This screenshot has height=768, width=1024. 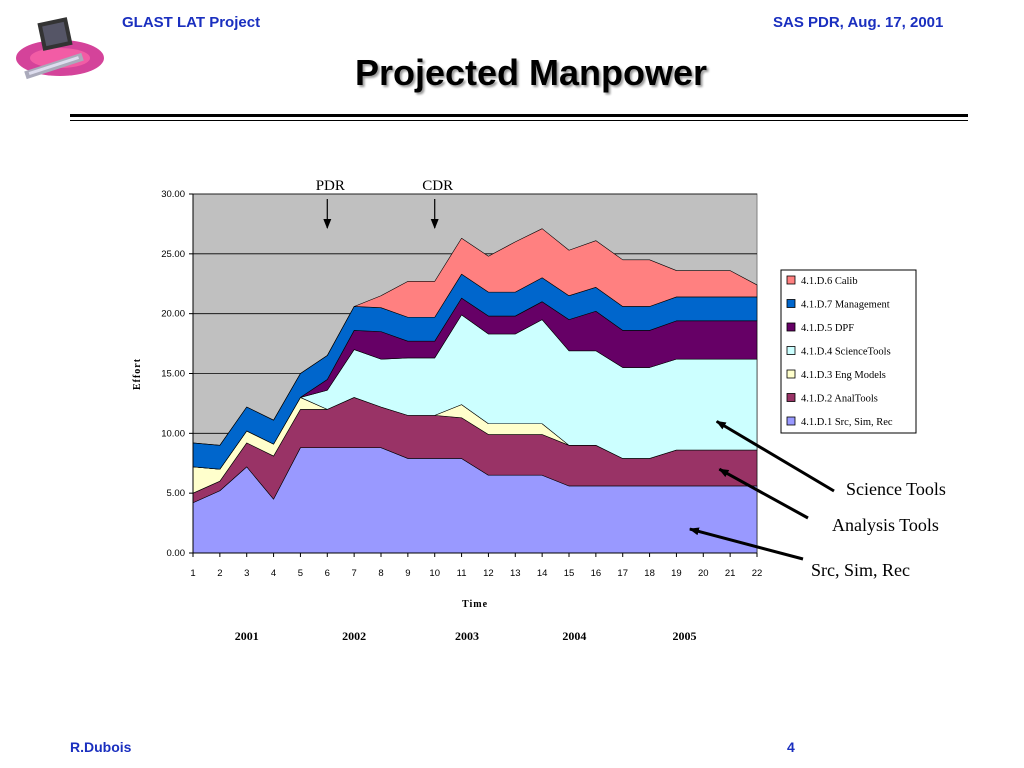 What do you see at coordinates (191, 22) in the screenshot?
I see `header-project: GLAST LAT Project` at bounding box center [191, 22].